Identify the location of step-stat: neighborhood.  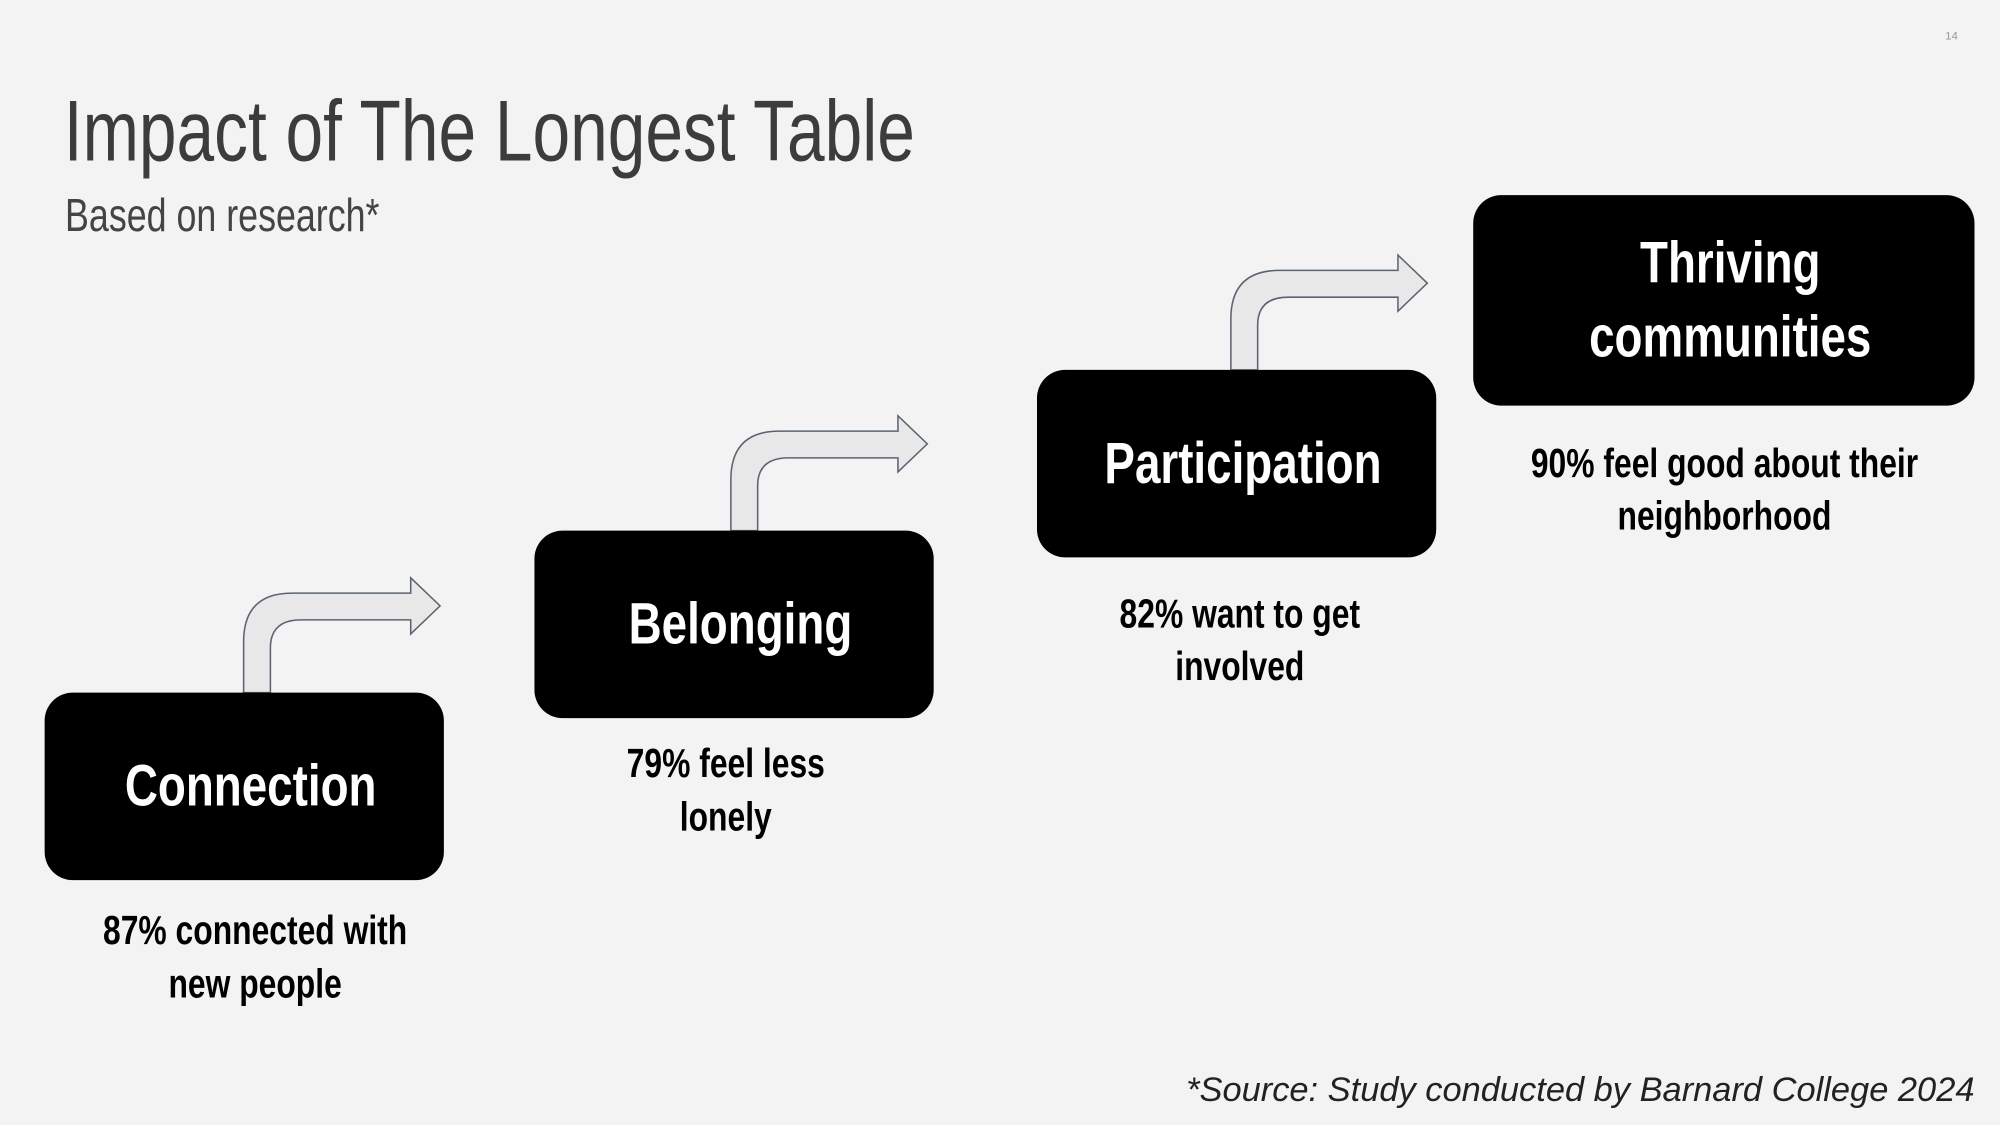
(1725, 516).